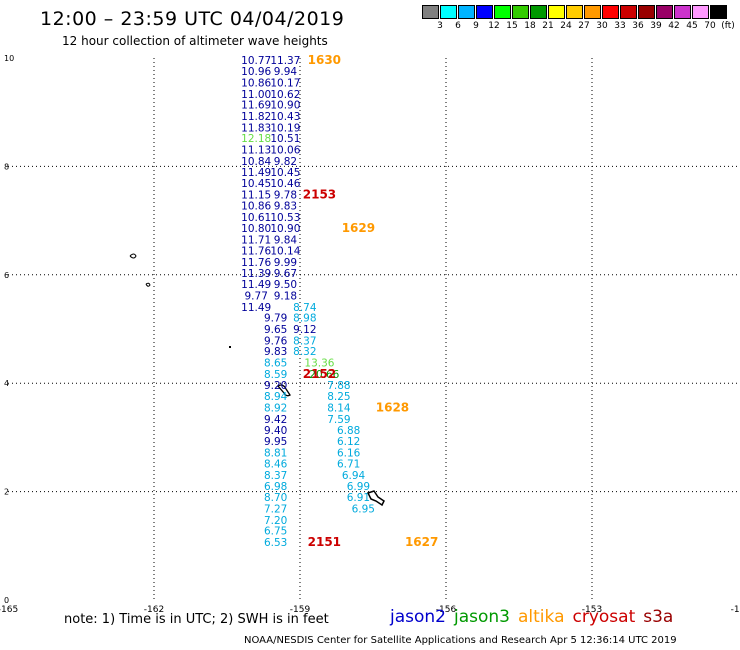 The height and width of the screenshot is (650, 740). Describe the element at coordinates (512, 26) in the screenshot. I see `colorbar-label: 15` at that location.